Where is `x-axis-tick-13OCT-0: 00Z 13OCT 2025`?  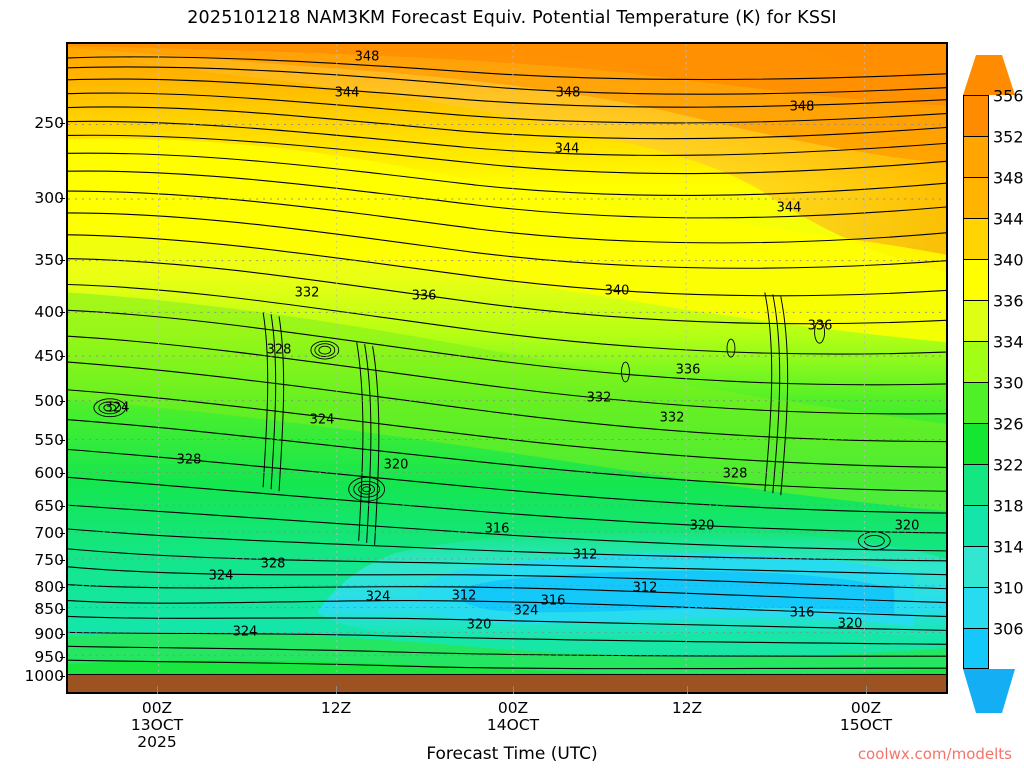
x-axis-tick-13OCT-0: 00Z 13OCT 2025 is located at coordinates (157, 725).